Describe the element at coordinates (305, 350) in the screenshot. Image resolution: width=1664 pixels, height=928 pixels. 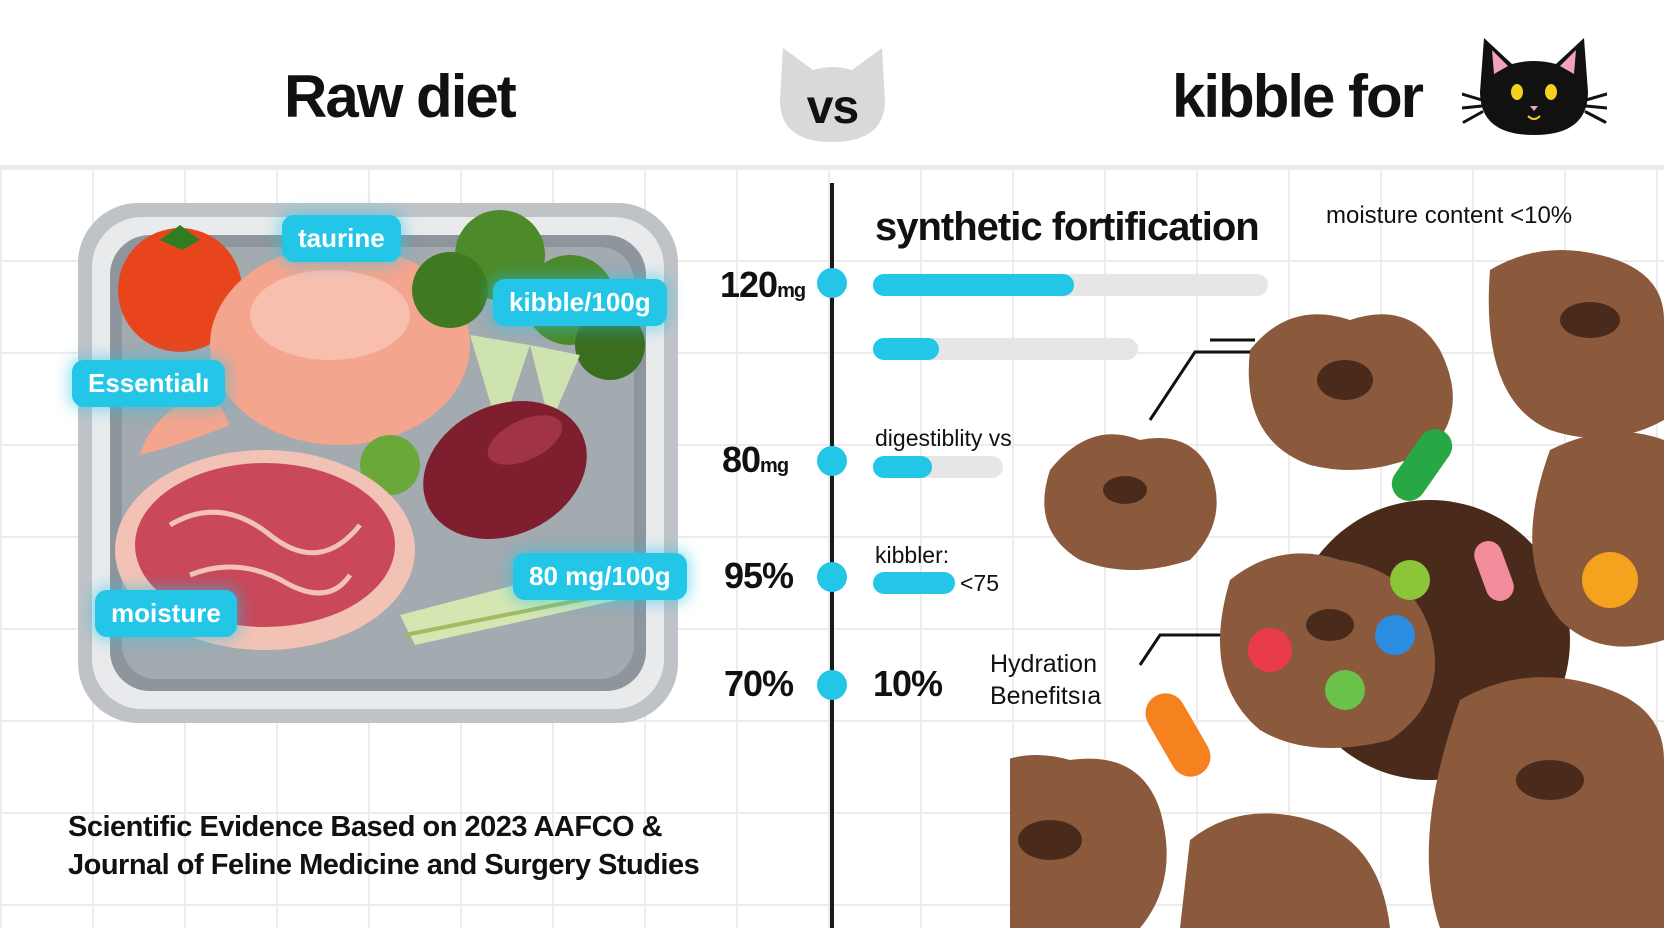
I see `chicken-meat` at that location.